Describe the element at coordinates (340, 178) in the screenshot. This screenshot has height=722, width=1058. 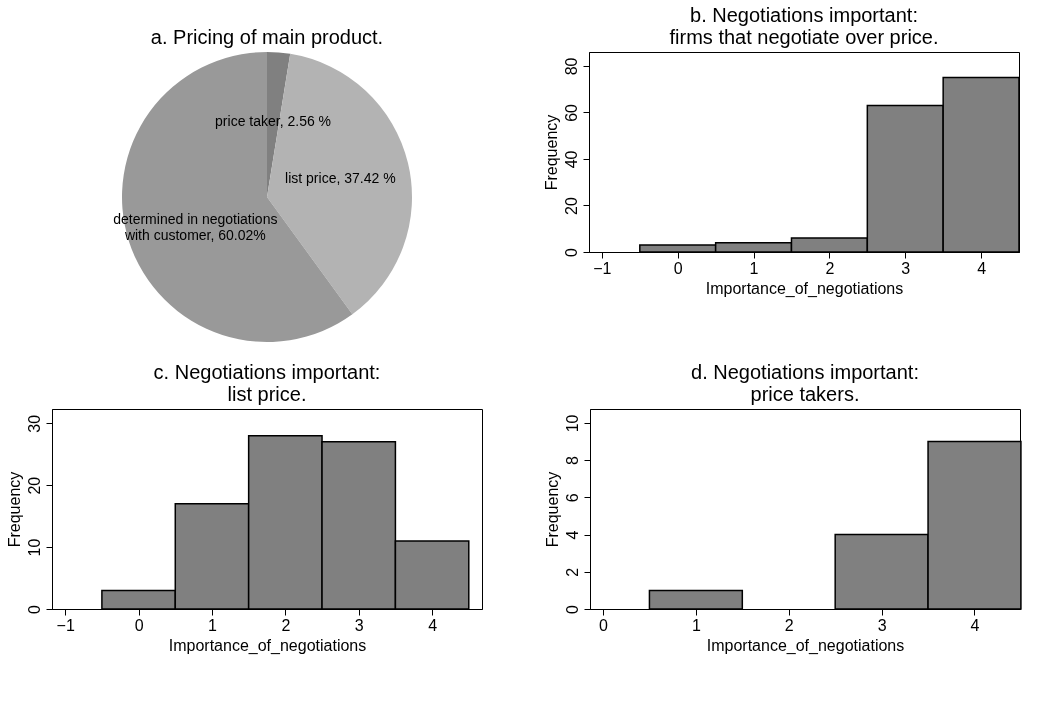
I see `slice-label: list price, 37.42 %` at that location.